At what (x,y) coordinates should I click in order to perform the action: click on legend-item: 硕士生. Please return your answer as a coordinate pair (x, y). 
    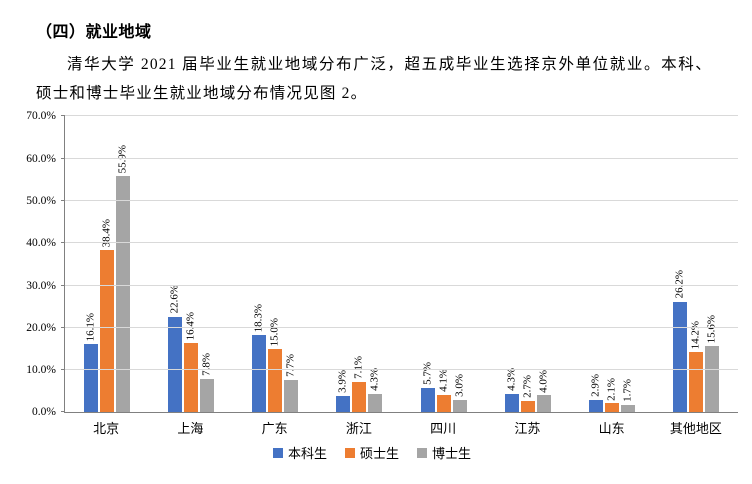
    Looking at the image, I should click on (371, 452).